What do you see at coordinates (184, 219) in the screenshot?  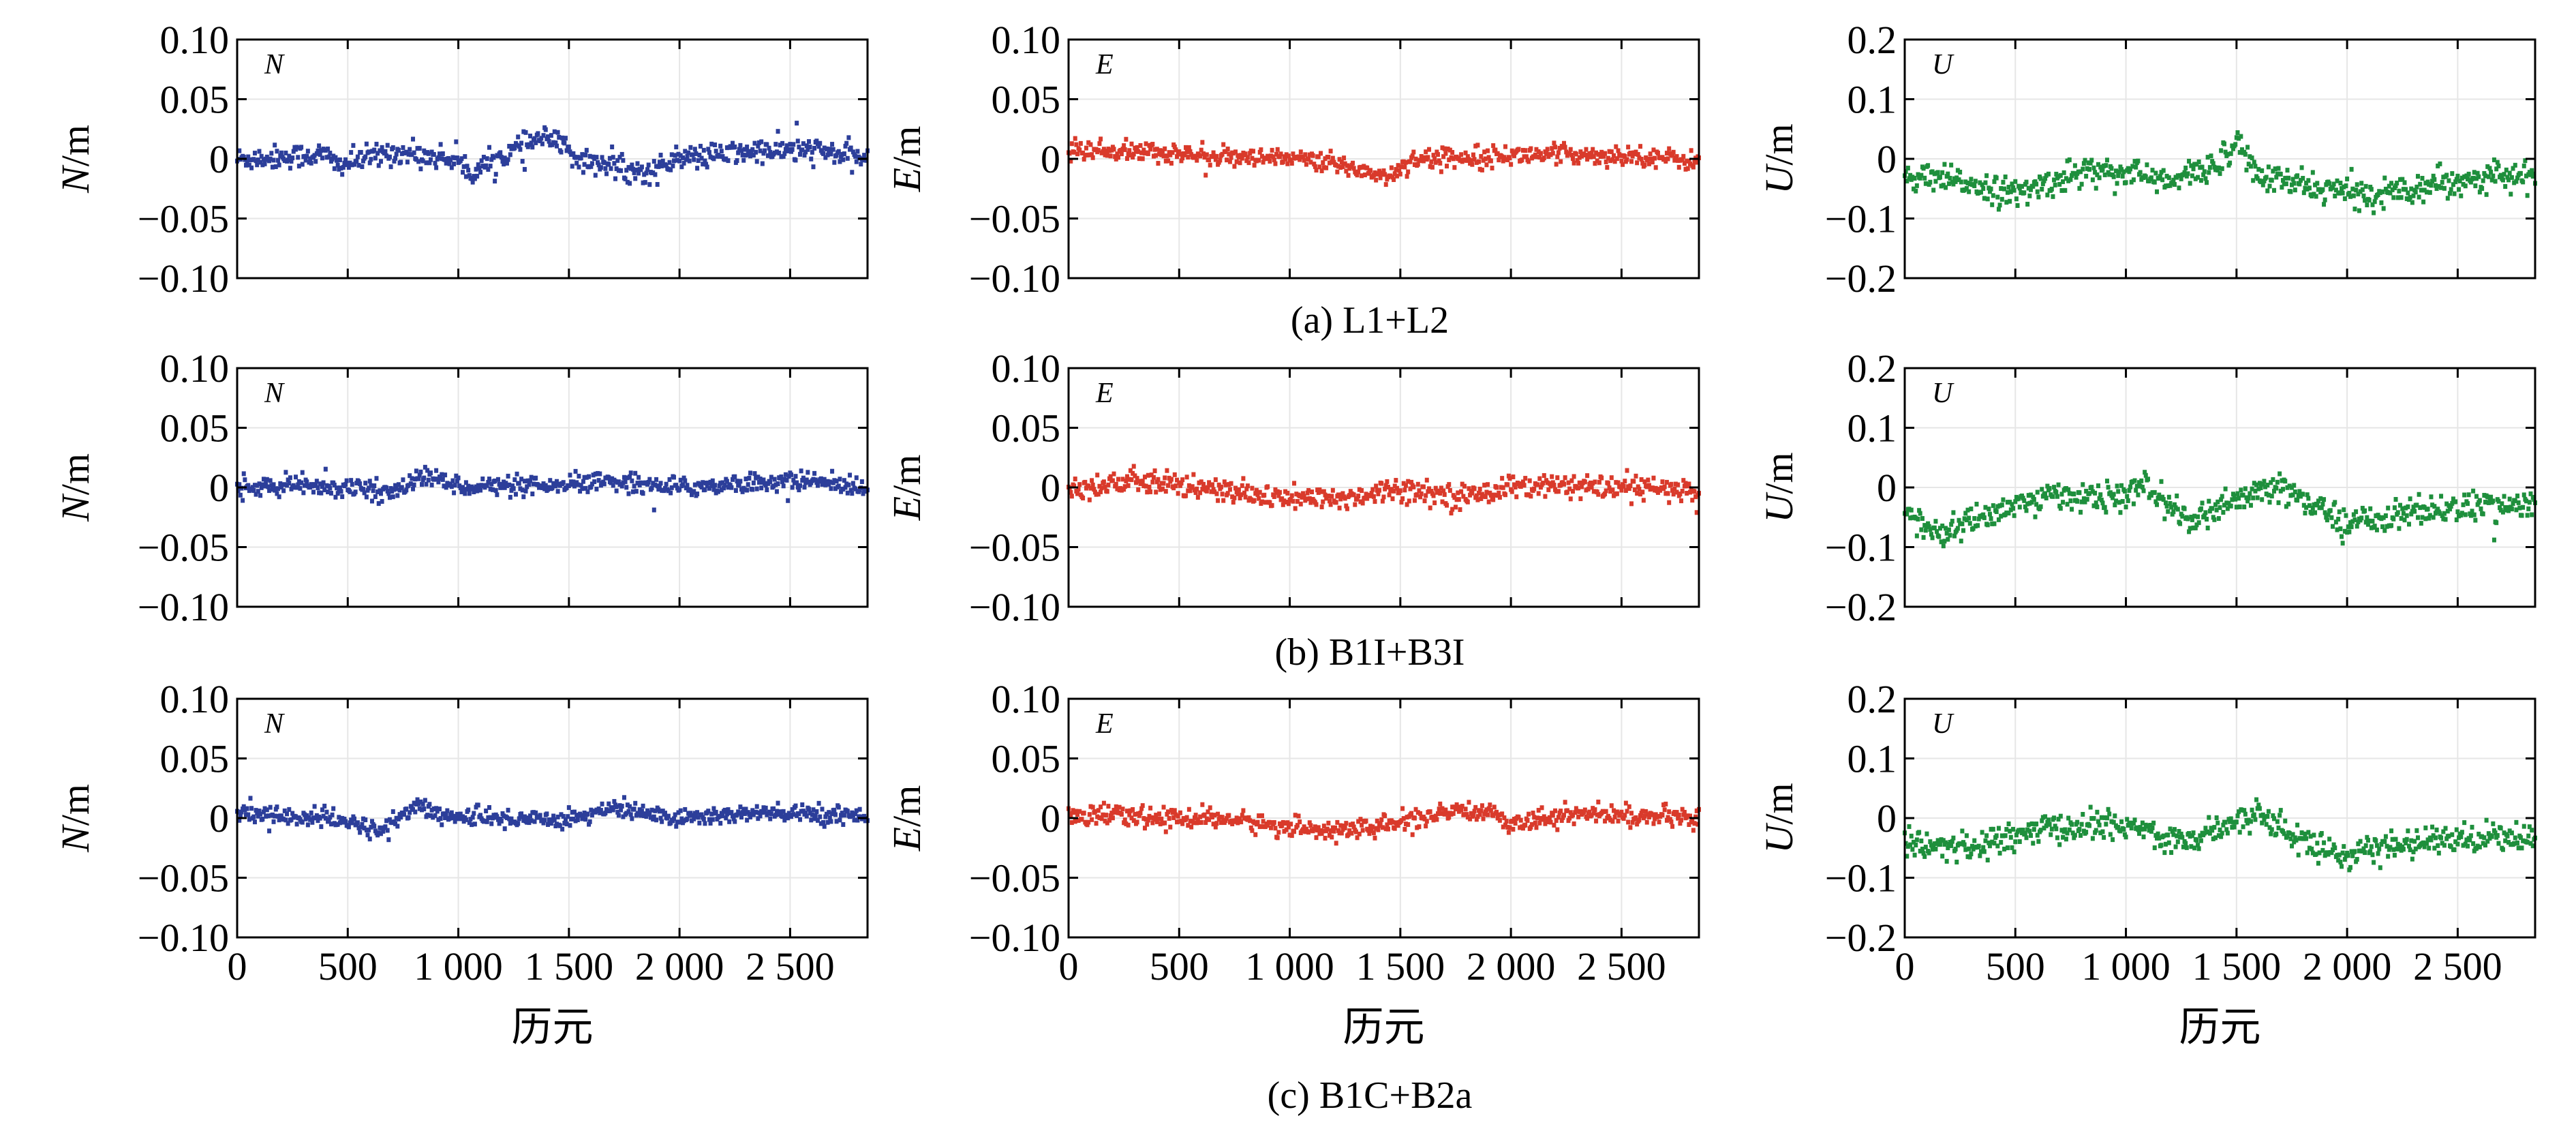 I see `y-tick-label: −0.05` at bounding box center [184, 219].